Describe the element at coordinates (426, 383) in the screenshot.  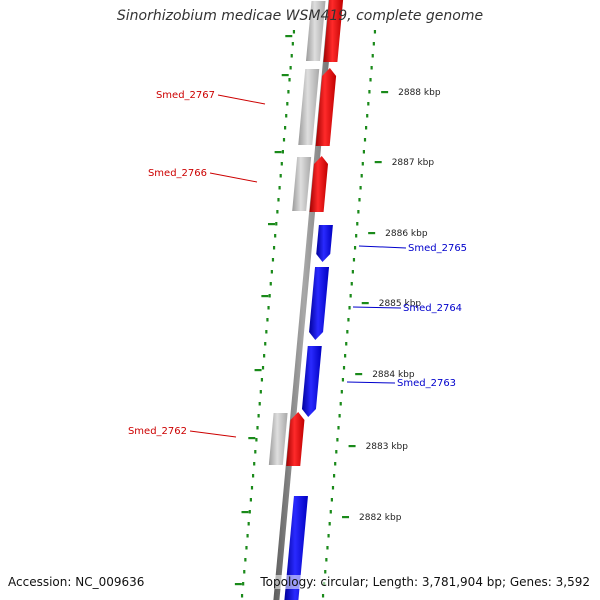
I see `gene-label: Smed_2763` at that location.